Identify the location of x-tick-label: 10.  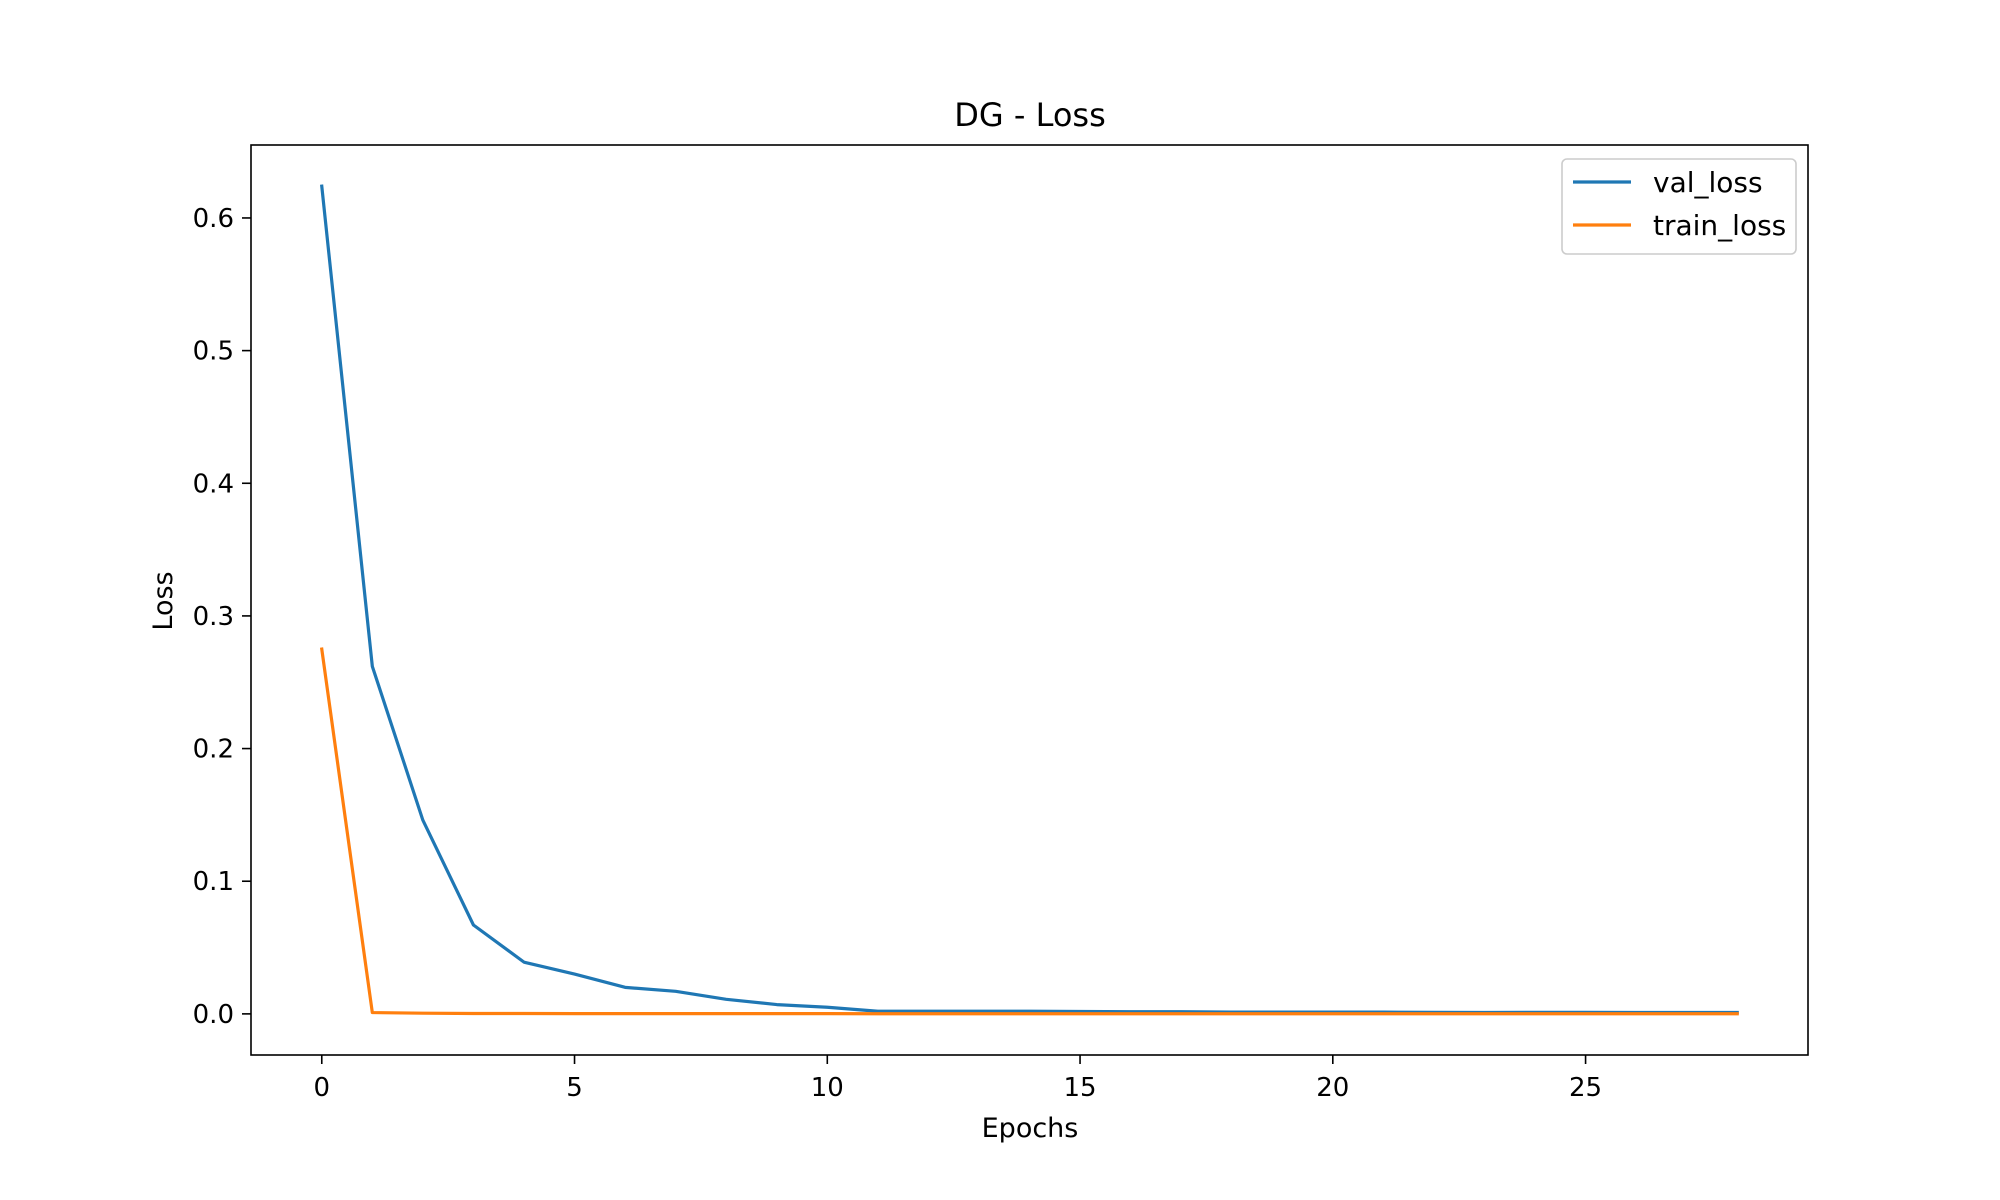
(827, 1088).